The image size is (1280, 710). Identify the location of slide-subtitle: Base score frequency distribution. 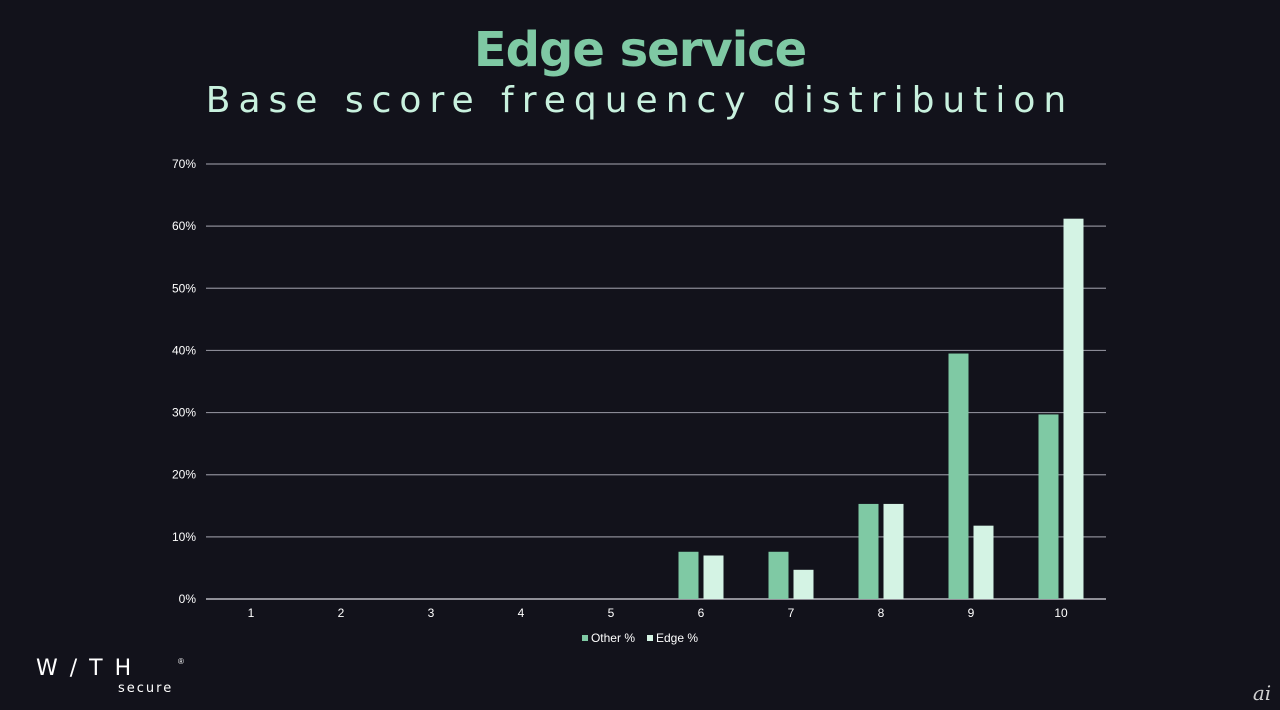
(640, 100).